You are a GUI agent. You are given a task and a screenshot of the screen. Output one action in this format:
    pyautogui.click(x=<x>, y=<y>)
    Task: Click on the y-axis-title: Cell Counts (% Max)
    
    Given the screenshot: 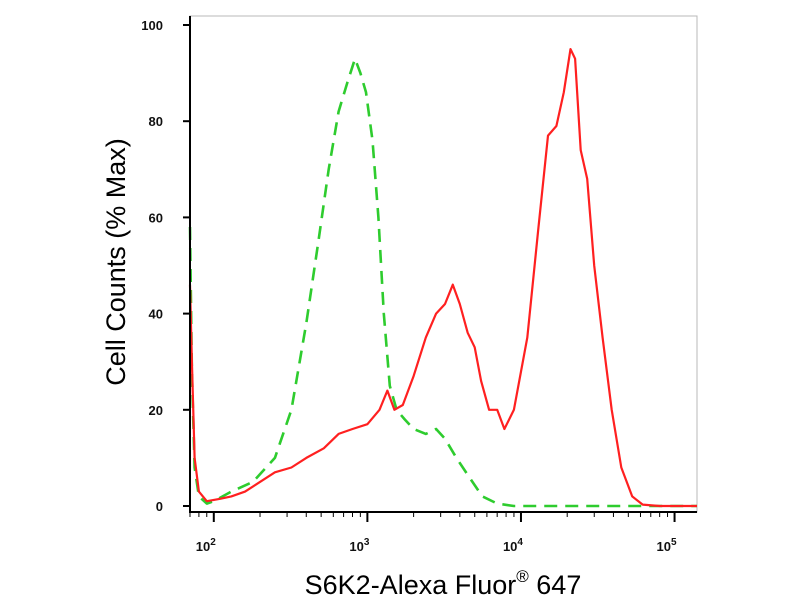 What is the action you would take?
    pyautogui.click(x=116, y=262)
    